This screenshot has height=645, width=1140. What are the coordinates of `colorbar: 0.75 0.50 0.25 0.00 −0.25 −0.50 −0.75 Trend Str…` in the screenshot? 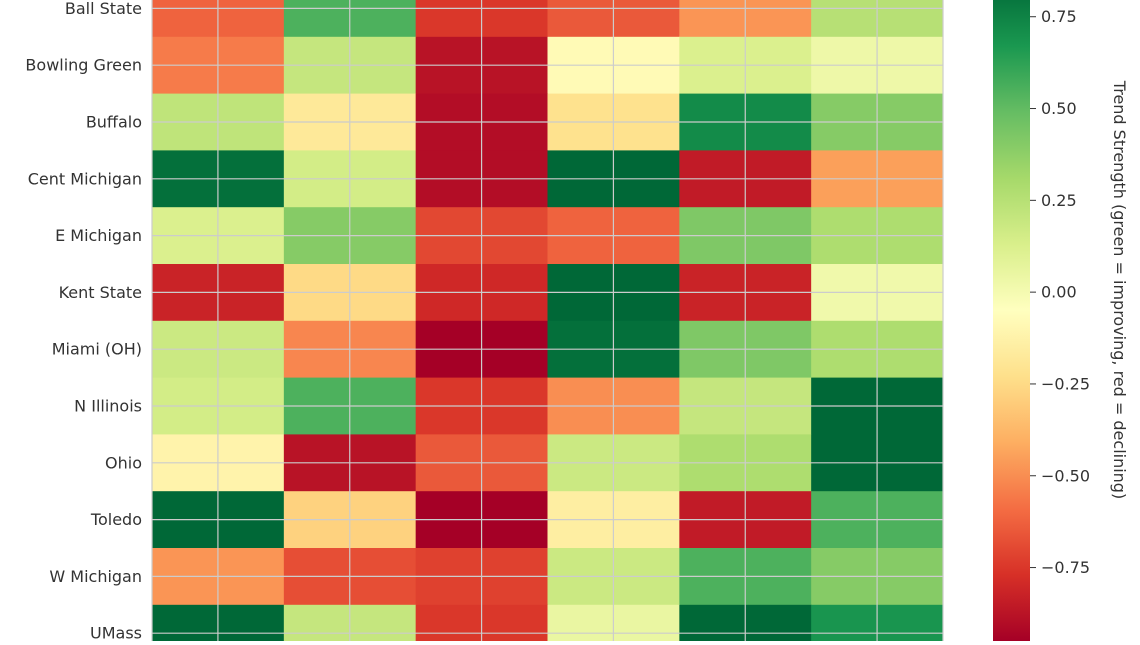 It's located at (1061, 320).